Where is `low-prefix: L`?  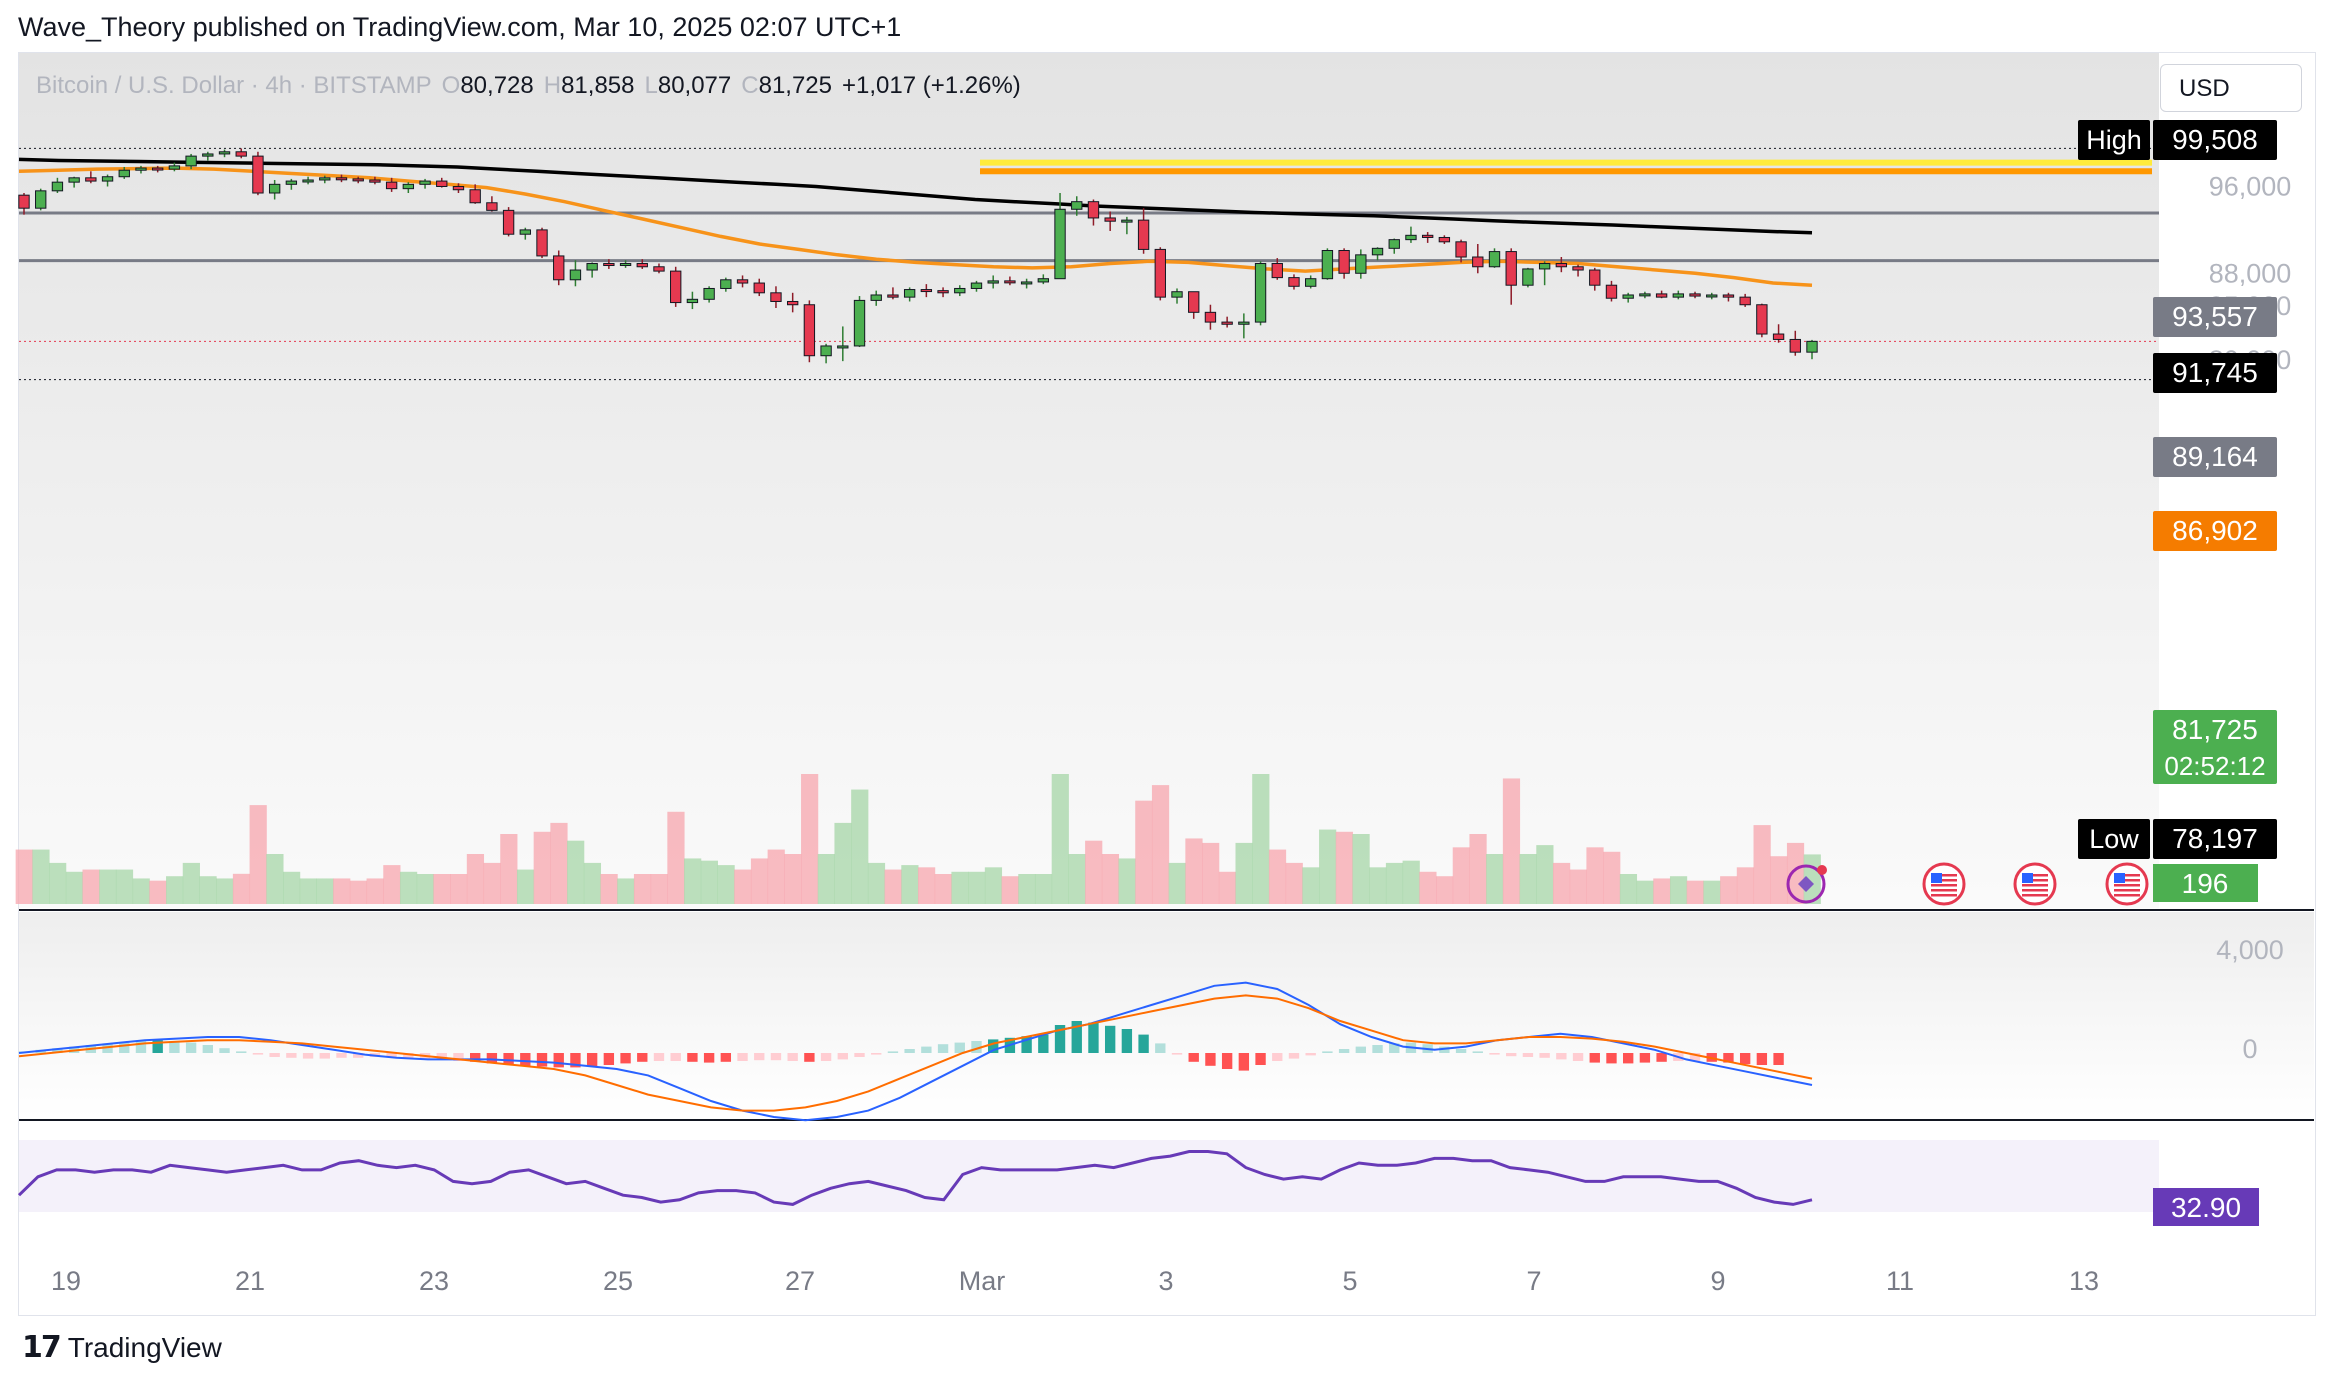
low-prefix: L is located at coordinates (651, 85).